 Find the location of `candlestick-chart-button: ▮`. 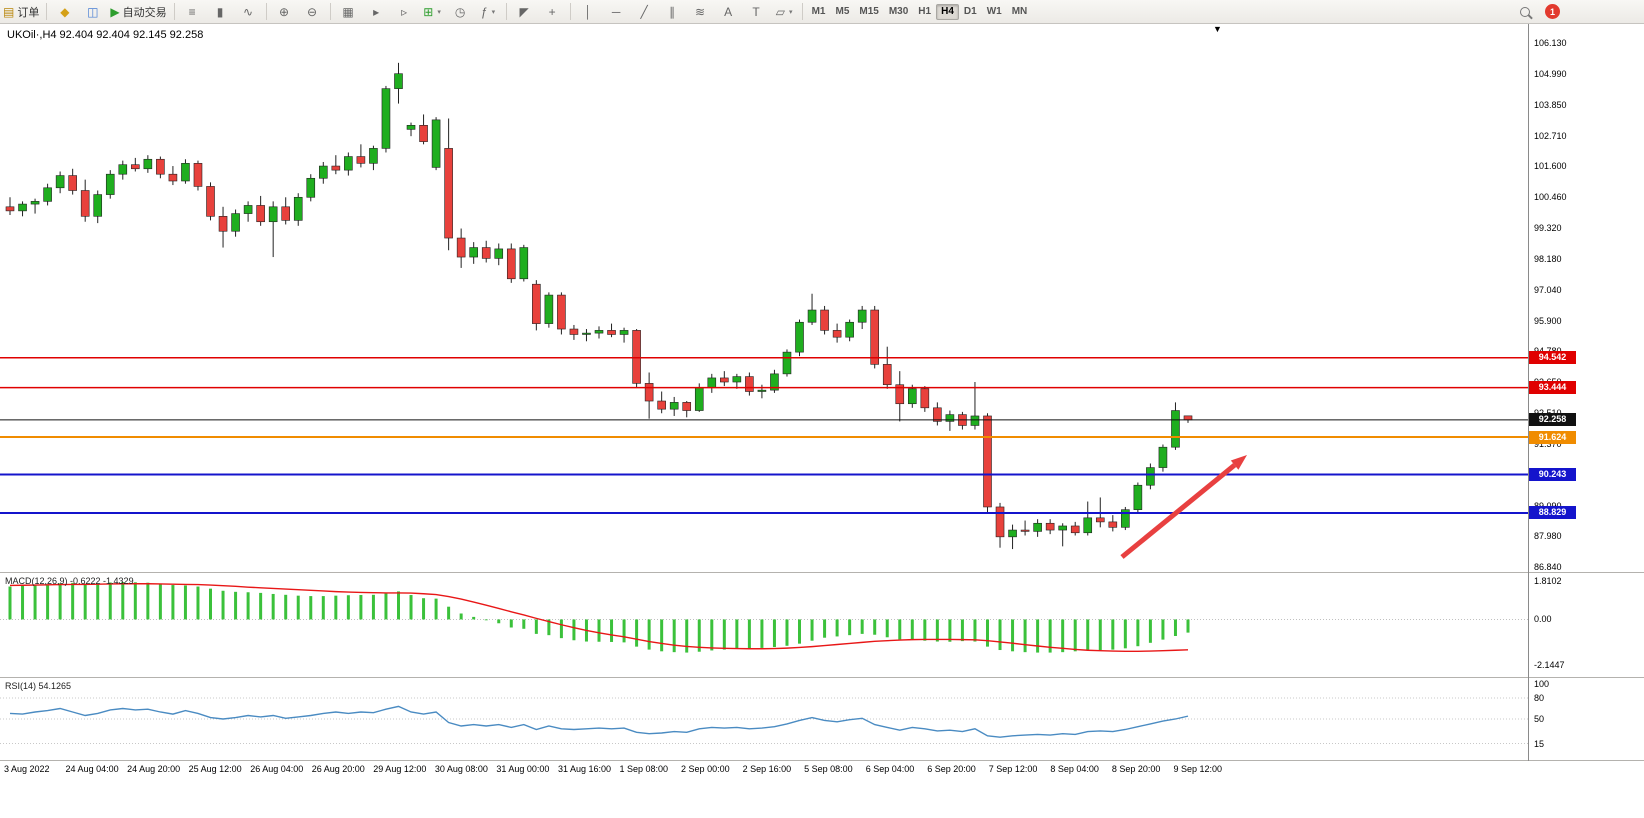

candlestick-chart-button: ▮ is located at coordinates (220, 12).